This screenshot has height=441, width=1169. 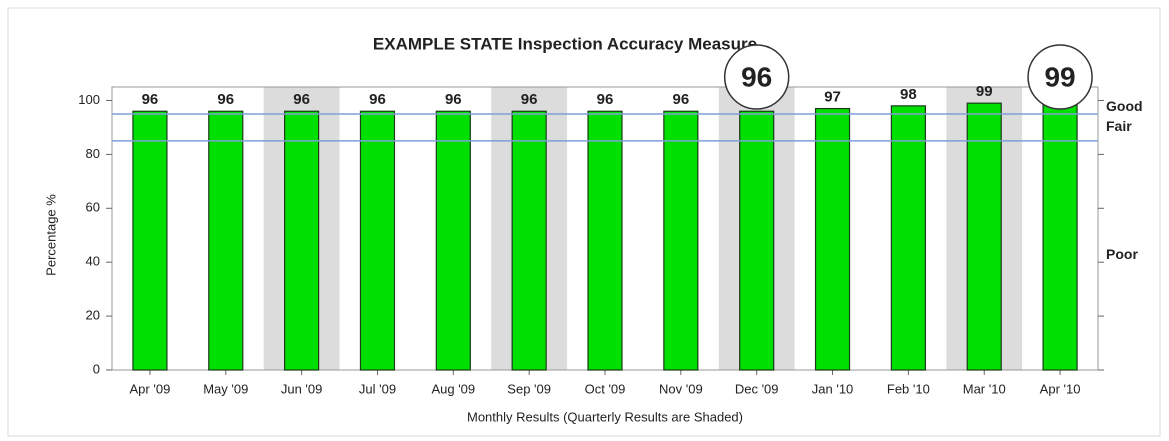 I want to click on x-tick-label: Feb '10, so click(x=908, y=388).